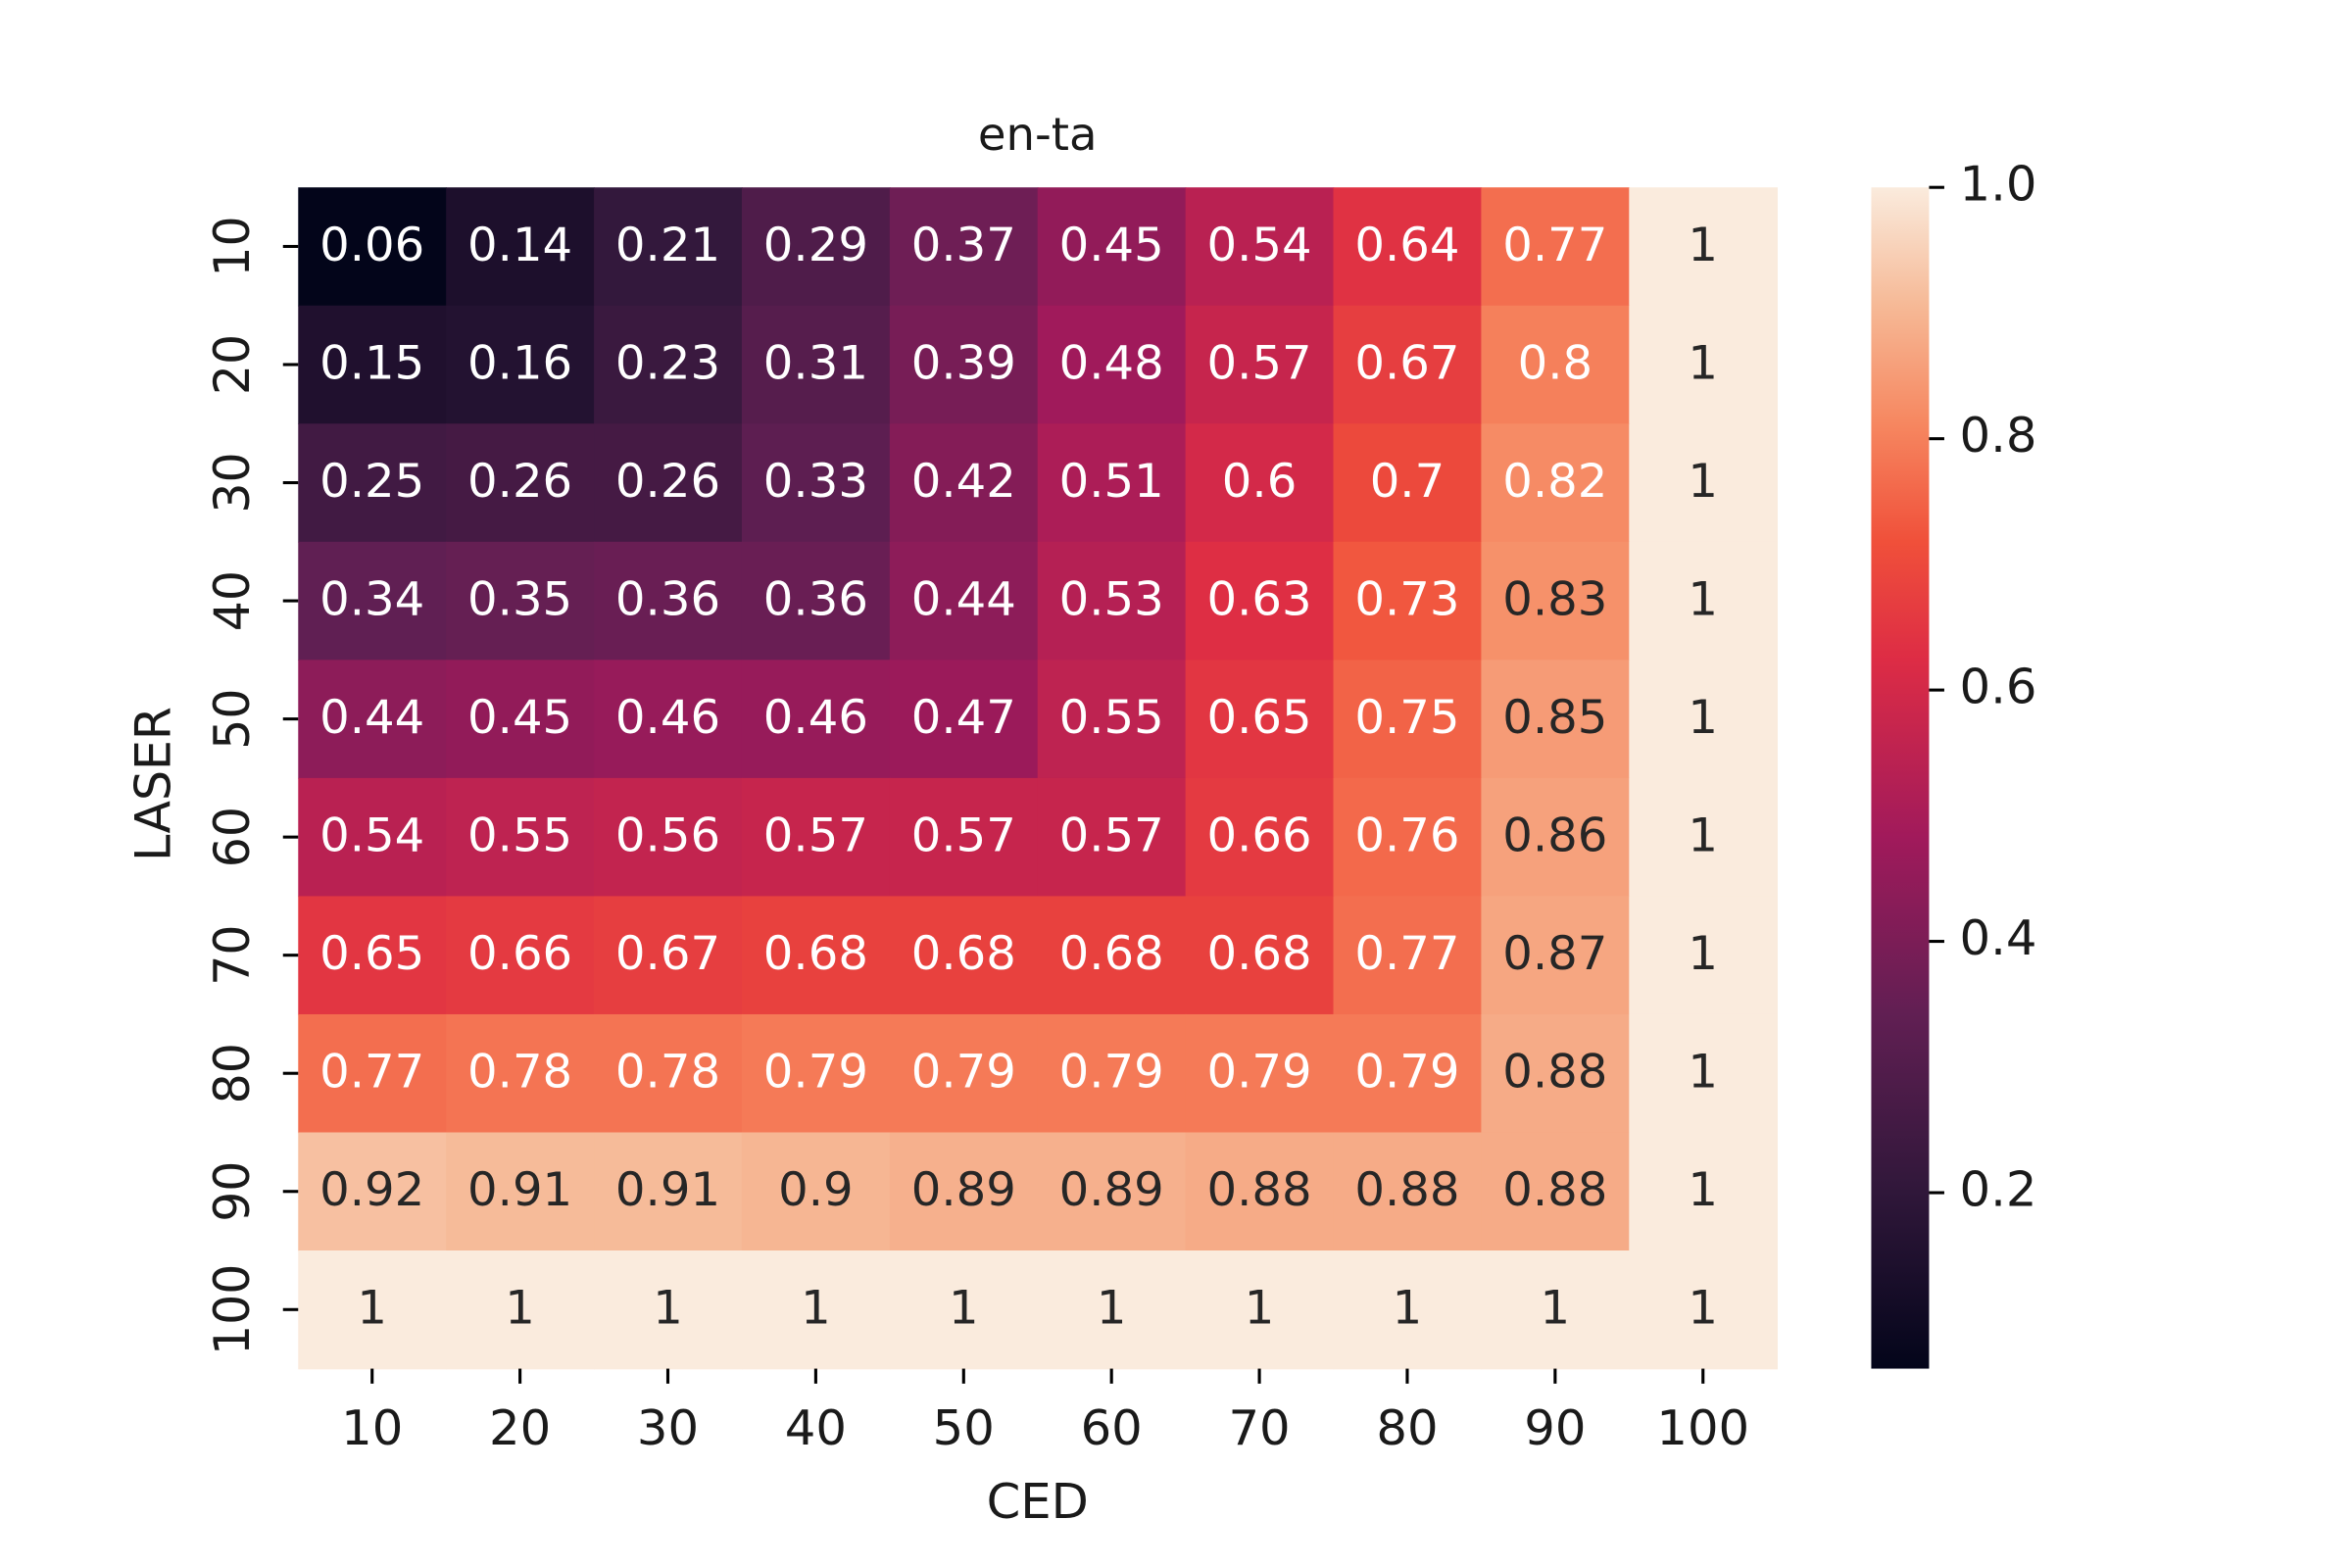  What do you see at coordinates (519, 364) in the screenshot?
I see `cell-label: 0.16` at bounding box center [519, 364].